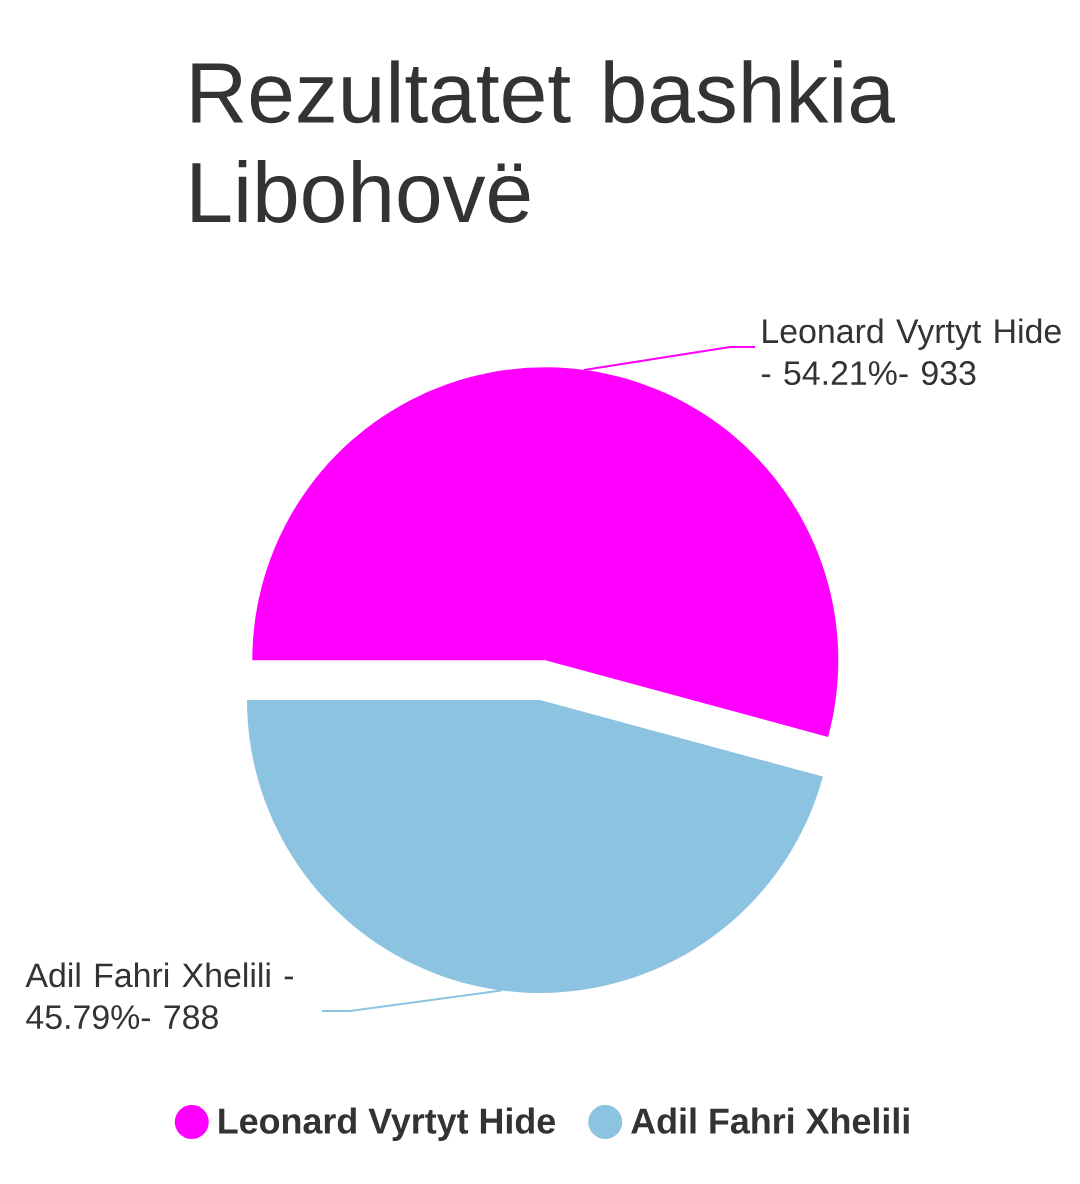 The width and height of the screenshot is (1080, 1184). I want to click on legend-label: Leonard Vyrtyt Hide, so click(387, 1124).